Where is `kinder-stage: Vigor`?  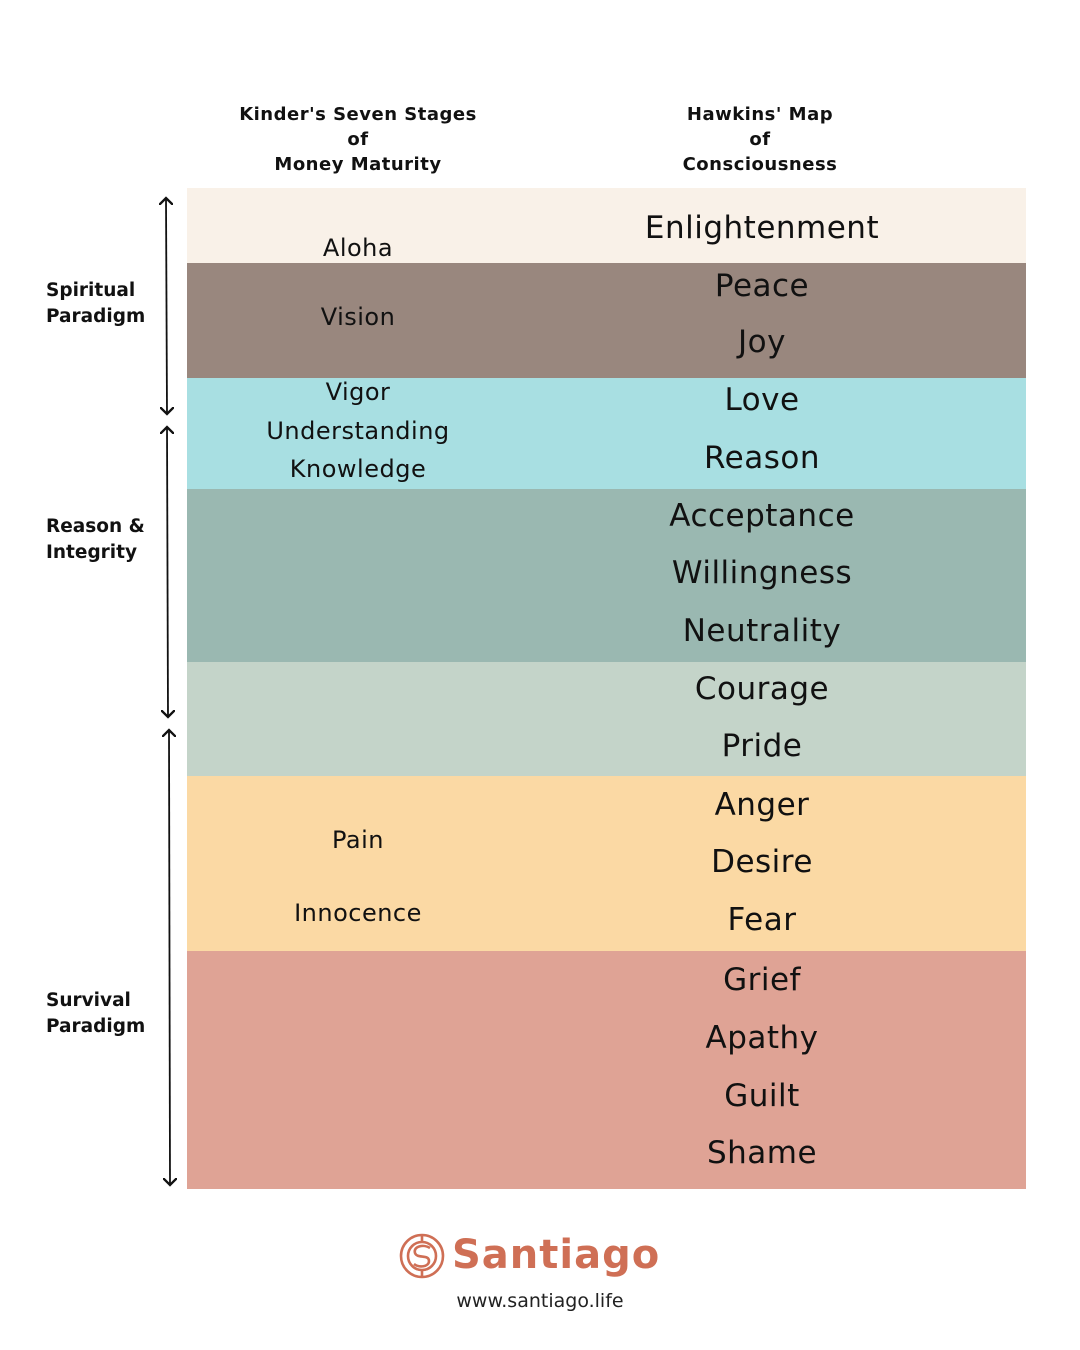
kinder-stage: Vigor is located at coordinates (358, 392).